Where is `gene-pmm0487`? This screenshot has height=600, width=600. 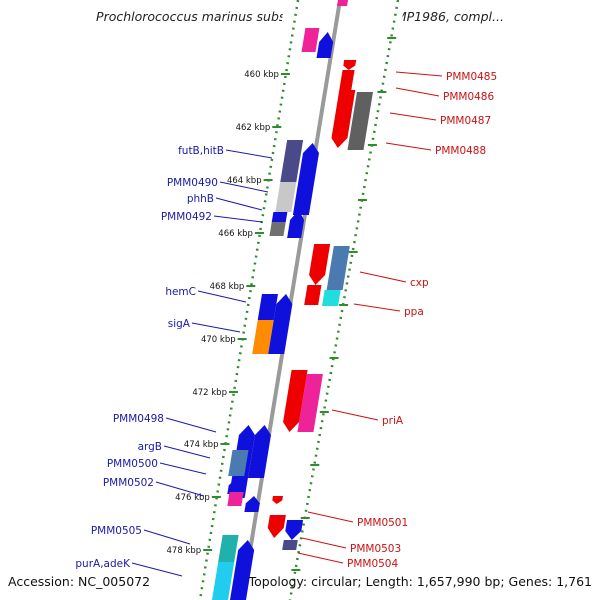 gene-pmm0487 is located at coordinates (360, 121).